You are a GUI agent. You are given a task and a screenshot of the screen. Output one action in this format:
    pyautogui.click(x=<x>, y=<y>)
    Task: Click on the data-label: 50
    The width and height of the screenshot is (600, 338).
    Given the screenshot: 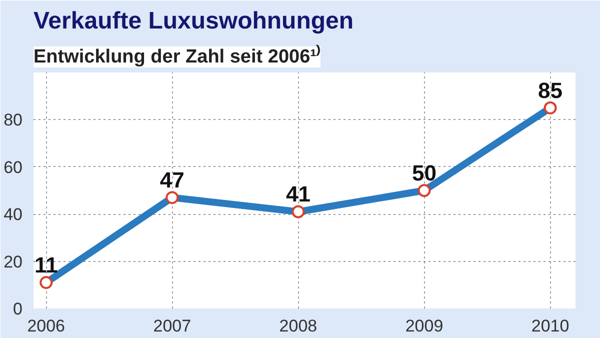 What is the action you would take?
    pyautogui.click(x=424, y=173)
    